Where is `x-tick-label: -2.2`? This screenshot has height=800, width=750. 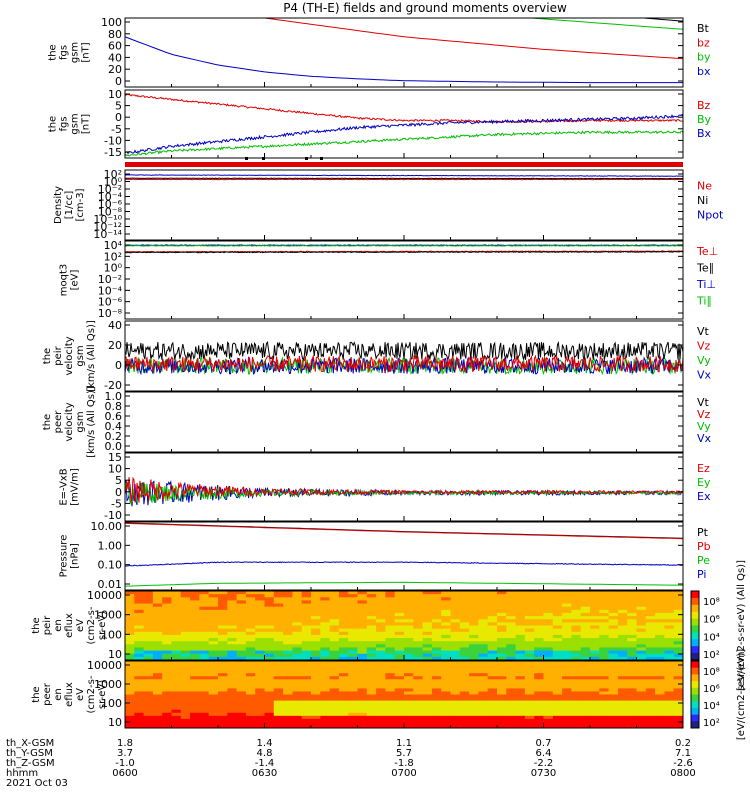
x-tick-label: -2.2 is located at coordinates (544, 763).